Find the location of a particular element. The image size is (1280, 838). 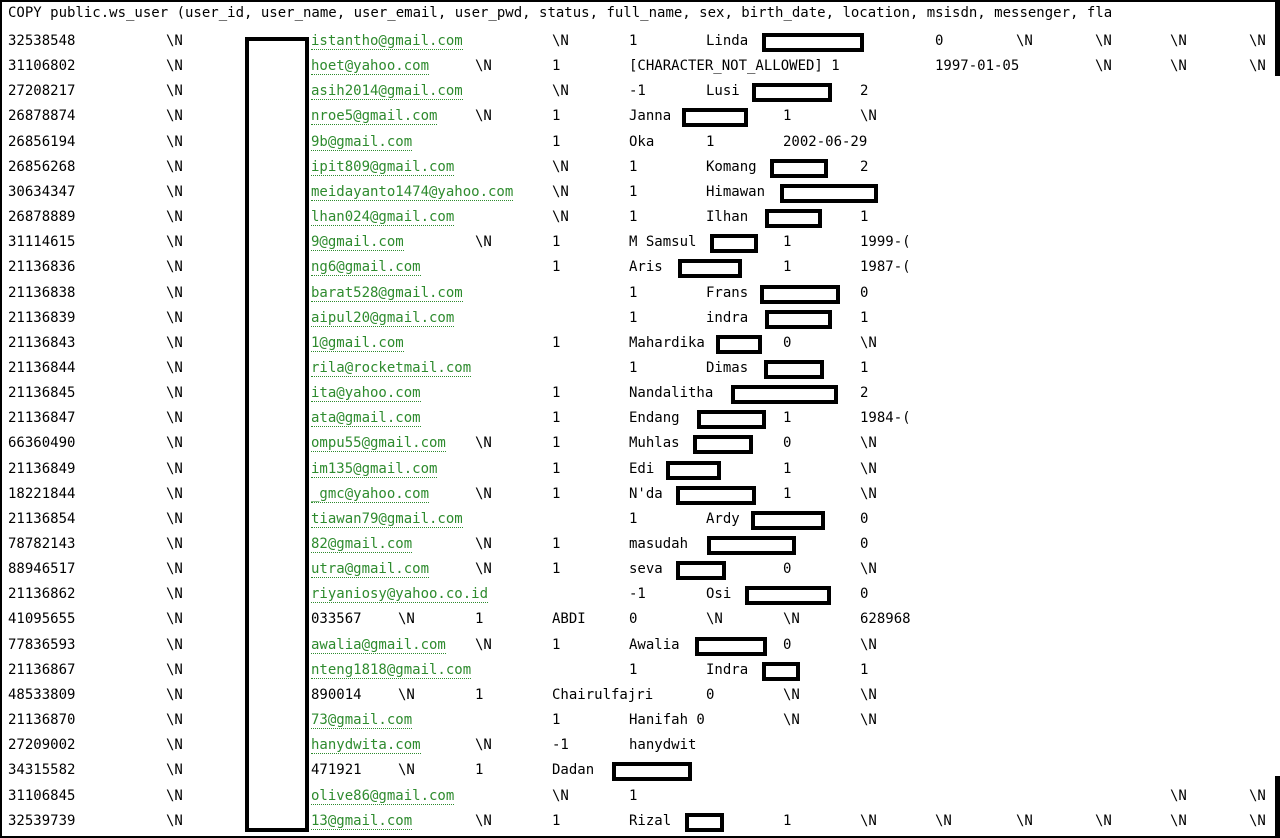

table-row: 18221844 \N _gmc@yahoo.com \N 1 N'da 1 \N is located at coordinates (640, 495).